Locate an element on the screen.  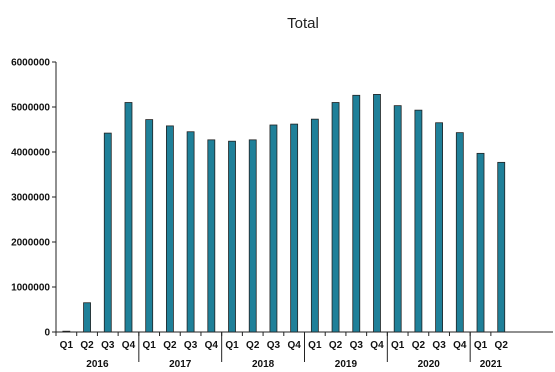
bar-2018-q1 is located at coordinates (232, 236).